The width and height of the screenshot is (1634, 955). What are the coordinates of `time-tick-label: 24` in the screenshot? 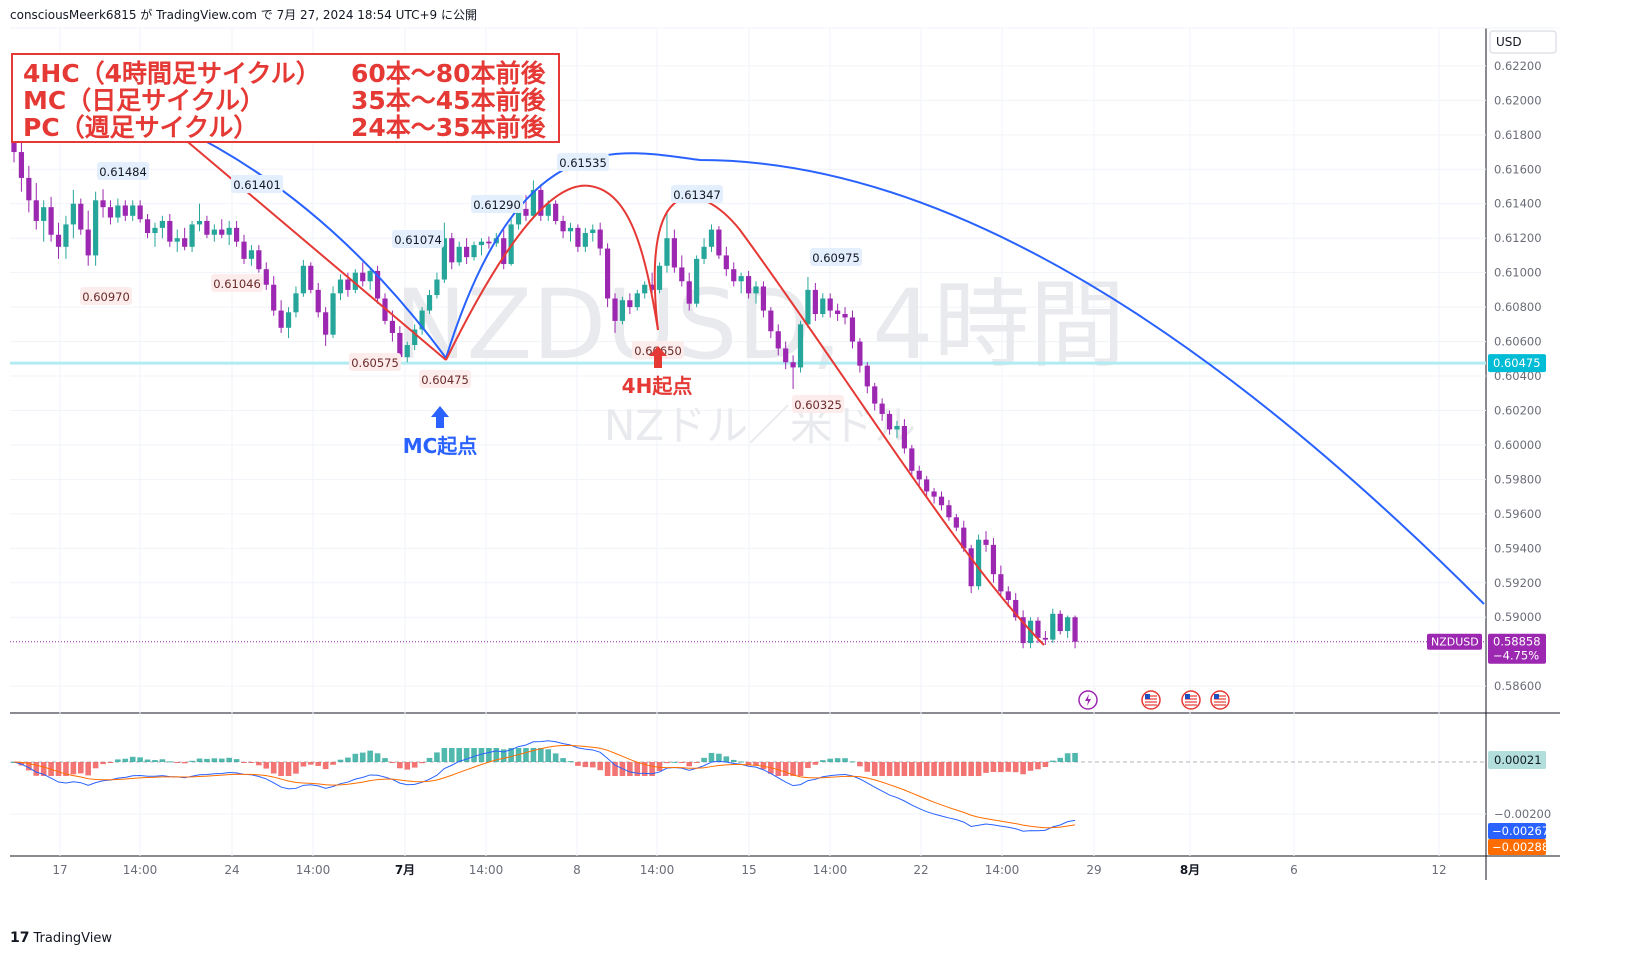 It's located at (231, 870).